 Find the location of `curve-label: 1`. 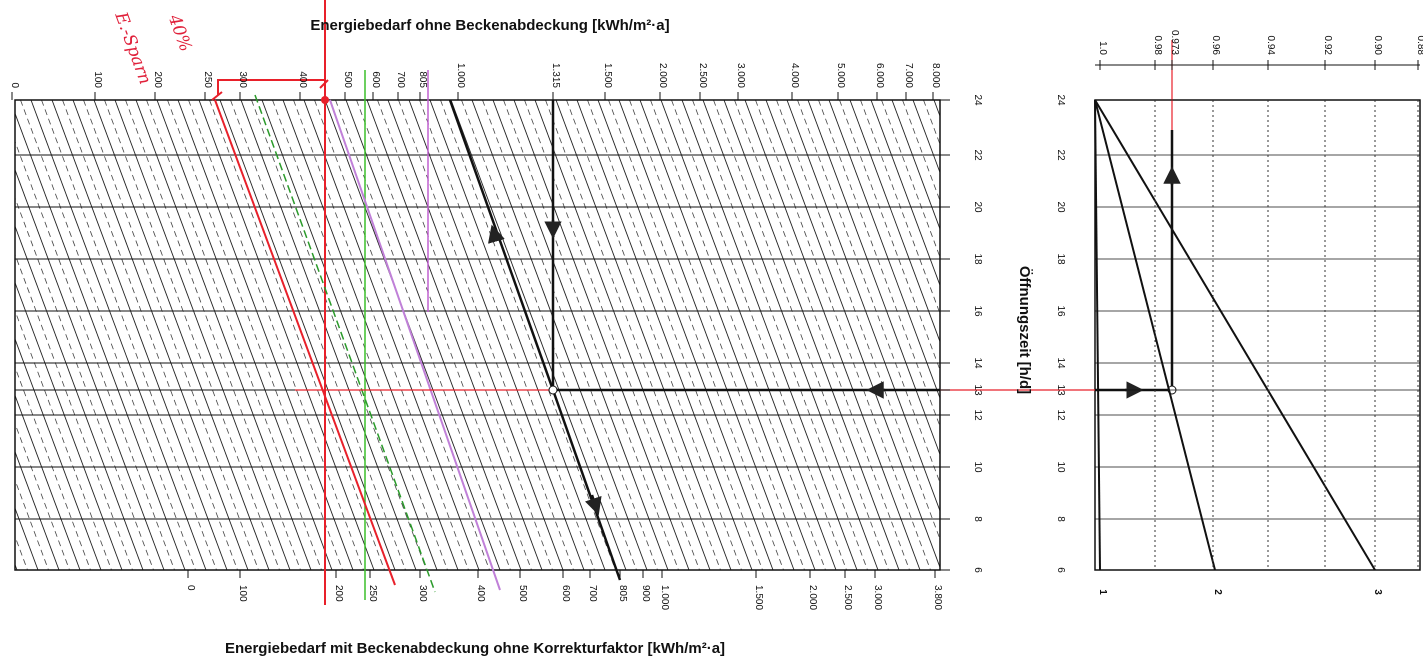

curve-label: 1 is located at coordinates (1102, 592).